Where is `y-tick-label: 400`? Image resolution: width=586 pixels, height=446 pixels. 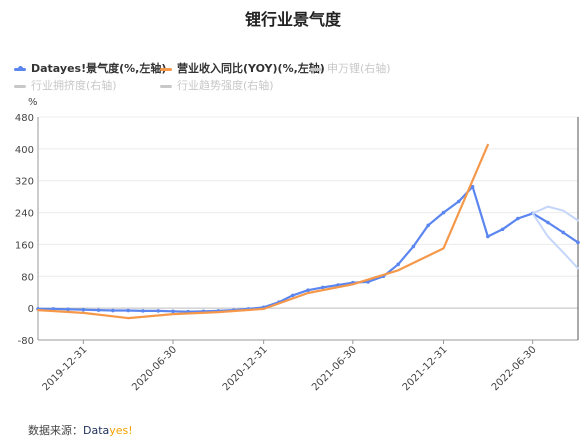
y-tick-label: 400 is located at coordinates (24, 150).